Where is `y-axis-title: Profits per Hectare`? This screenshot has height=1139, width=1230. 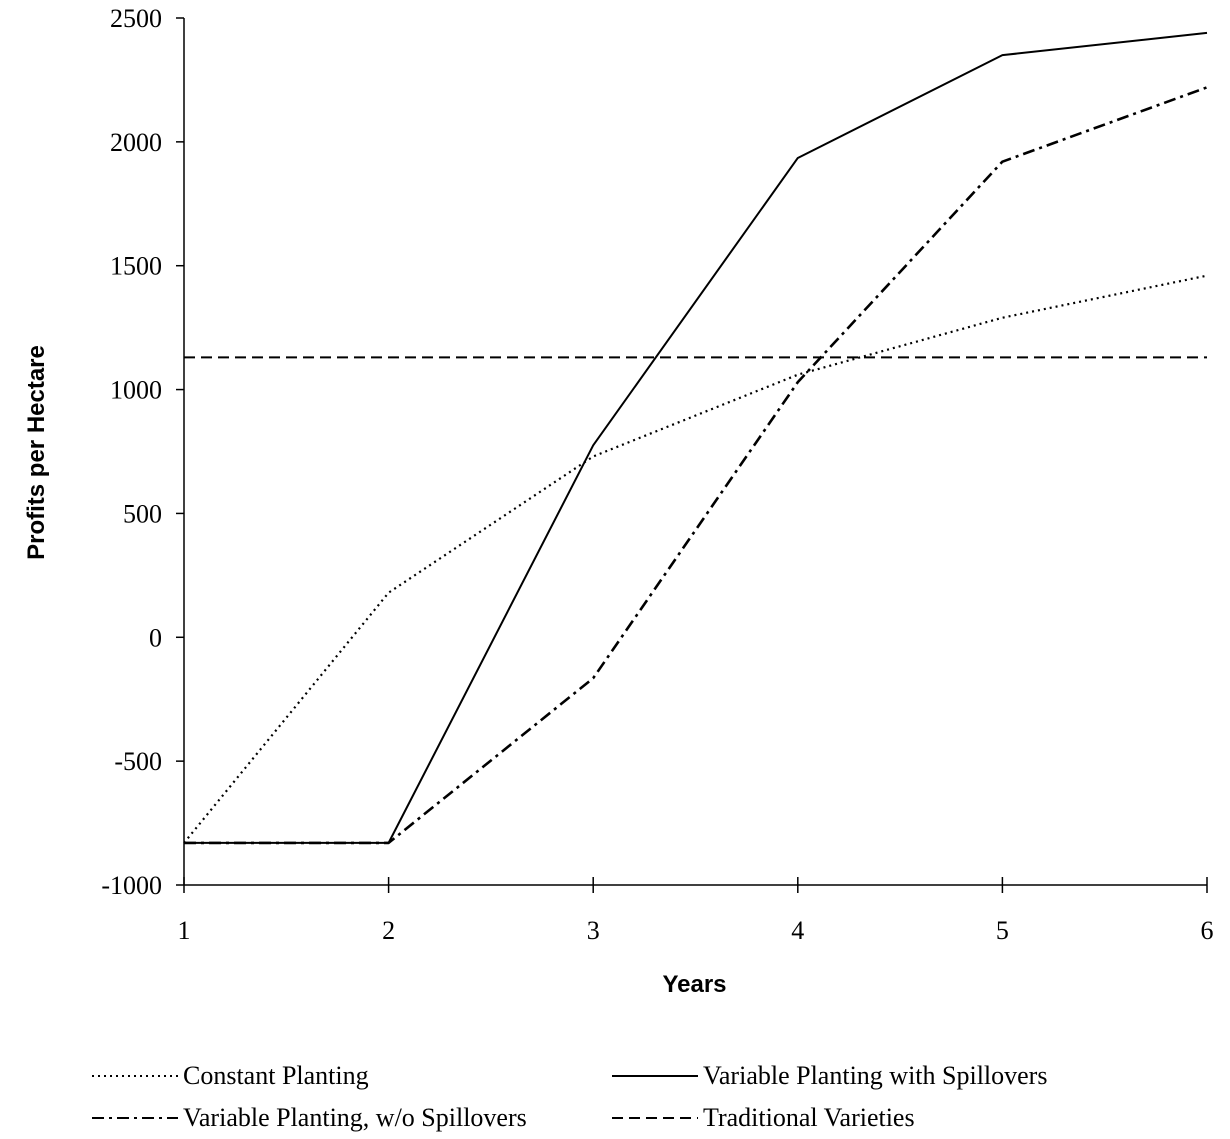
y-axis-title: Profits per Hectare is located at coordinates (36, 452).